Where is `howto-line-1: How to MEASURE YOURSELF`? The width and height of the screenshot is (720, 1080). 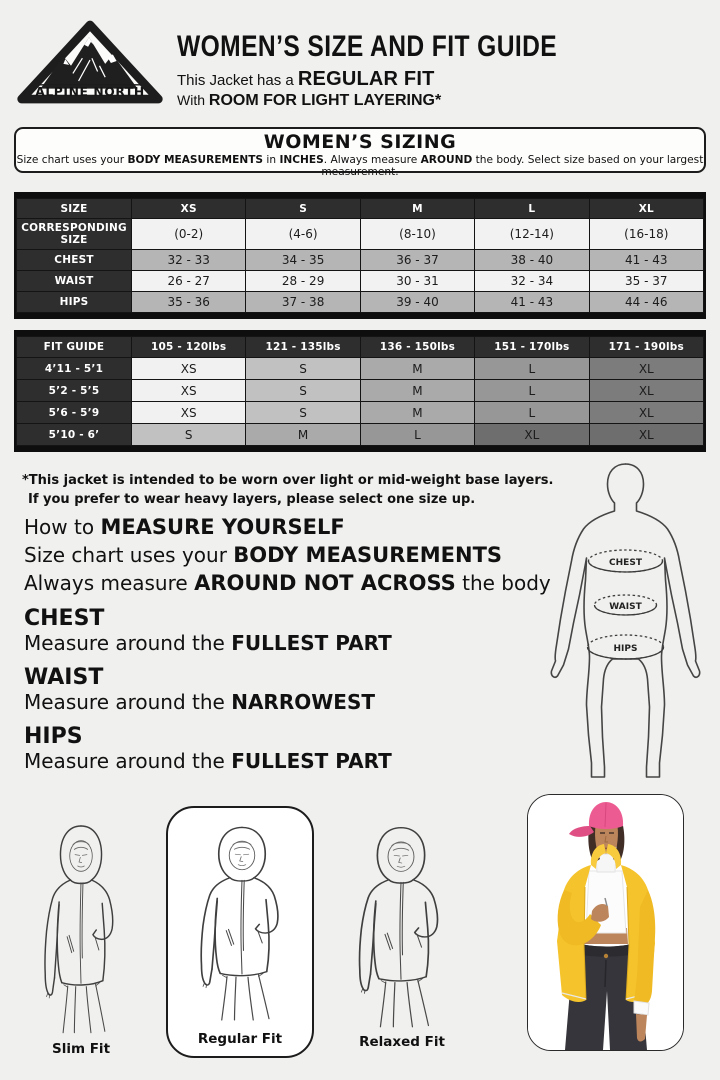
howto-line-1: How to MEASURE YOURSELF is located at coordinates (184, 527).